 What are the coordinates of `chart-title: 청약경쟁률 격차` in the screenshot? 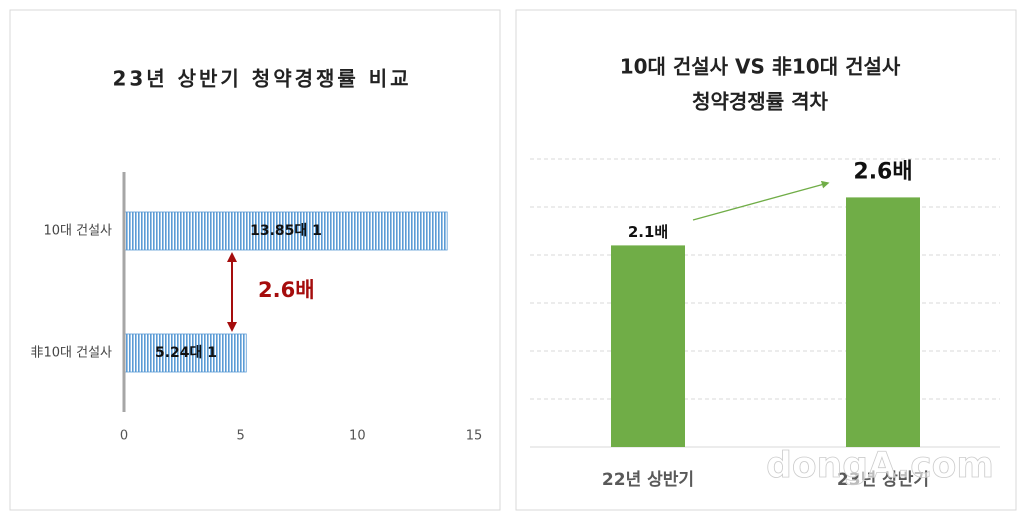 It's located at (760, 102).